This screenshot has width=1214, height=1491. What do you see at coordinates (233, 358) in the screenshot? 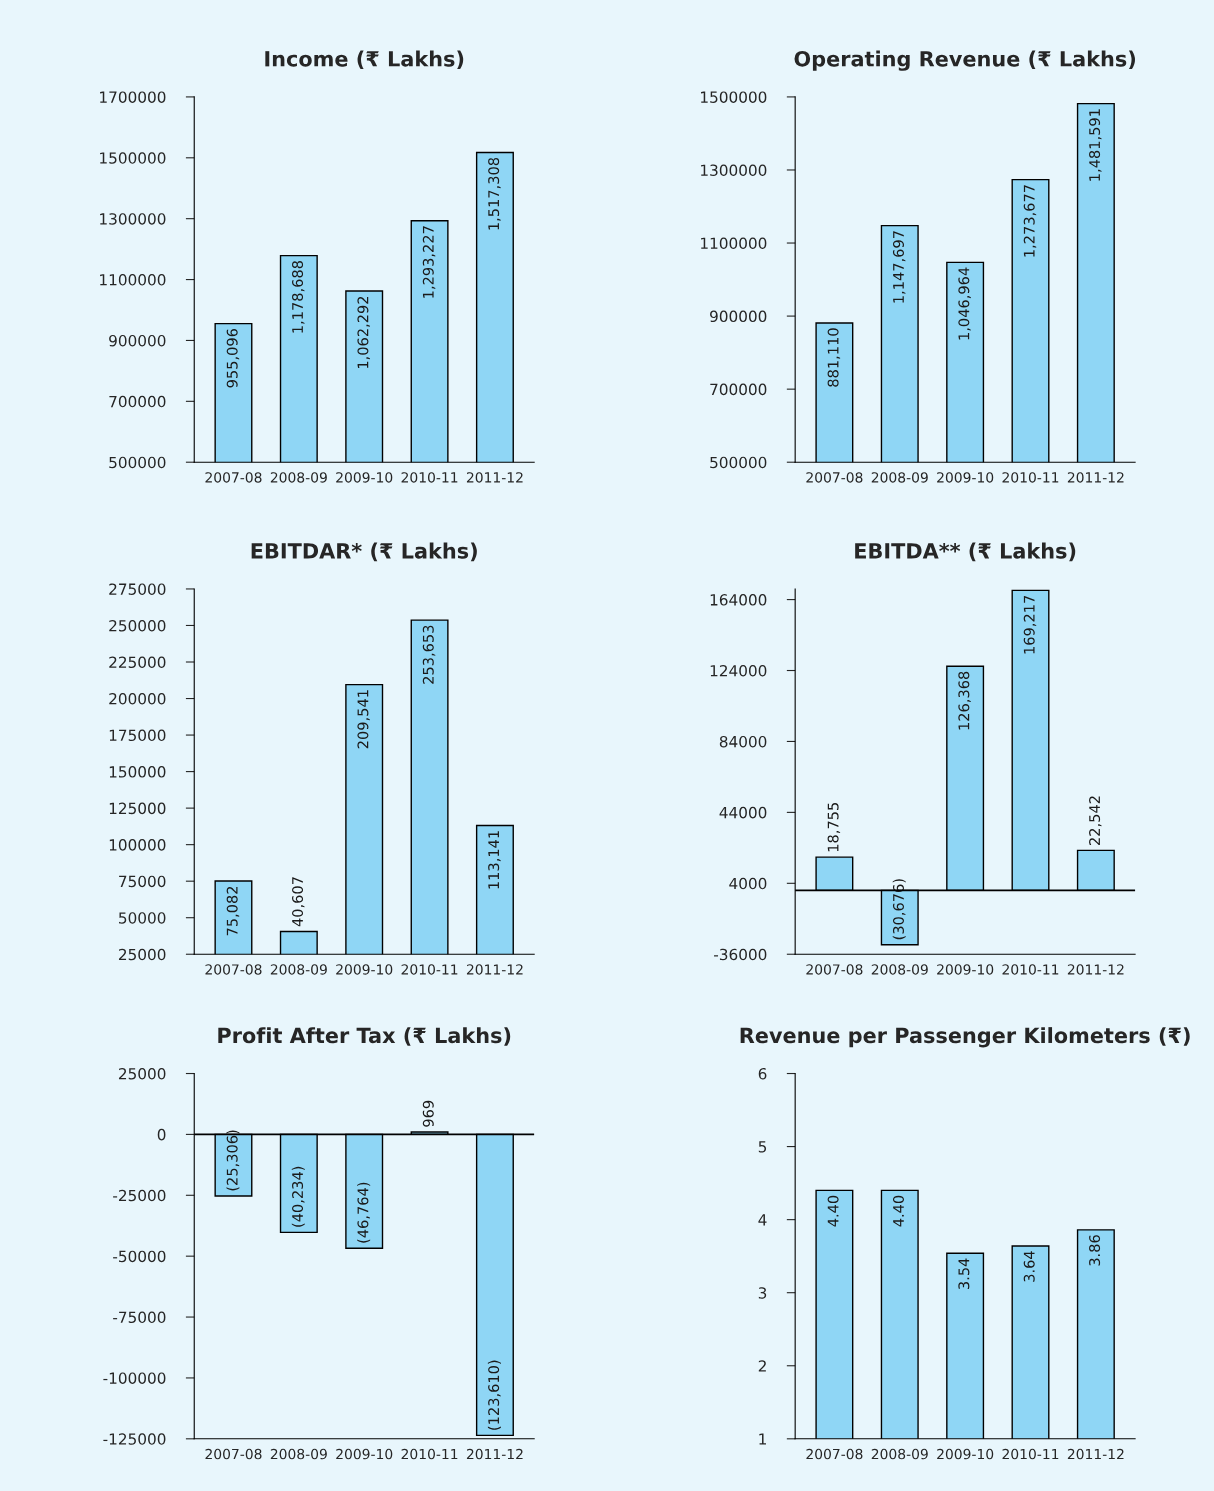
I see `data-label: 955,096` at bounding box center [233, 358].